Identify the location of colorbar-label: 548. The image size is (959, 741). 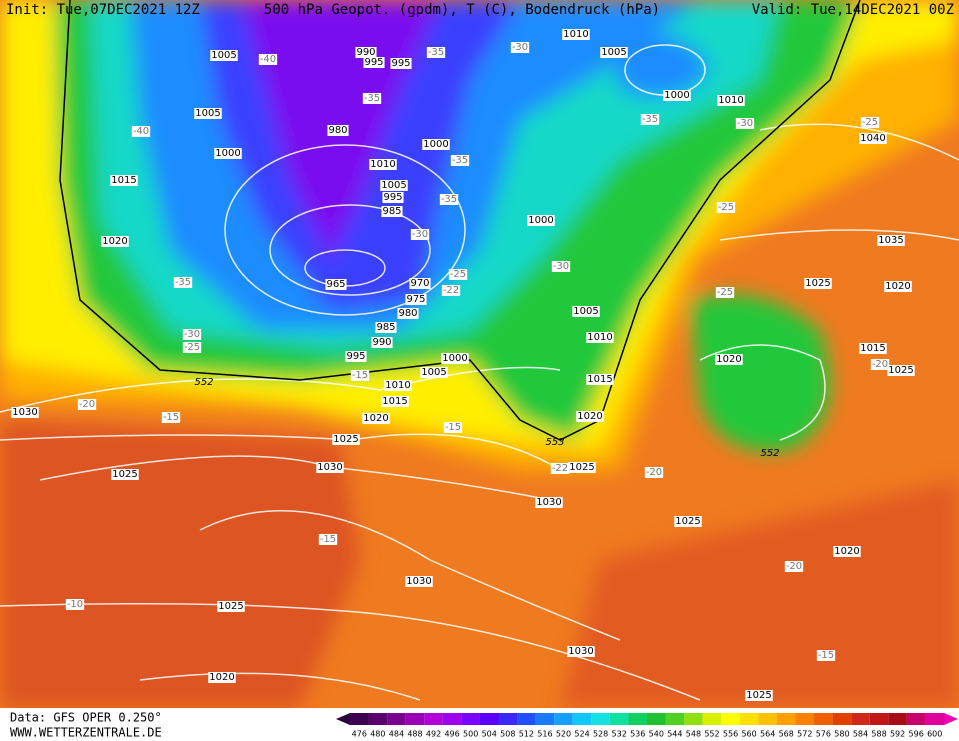
(693, 734).